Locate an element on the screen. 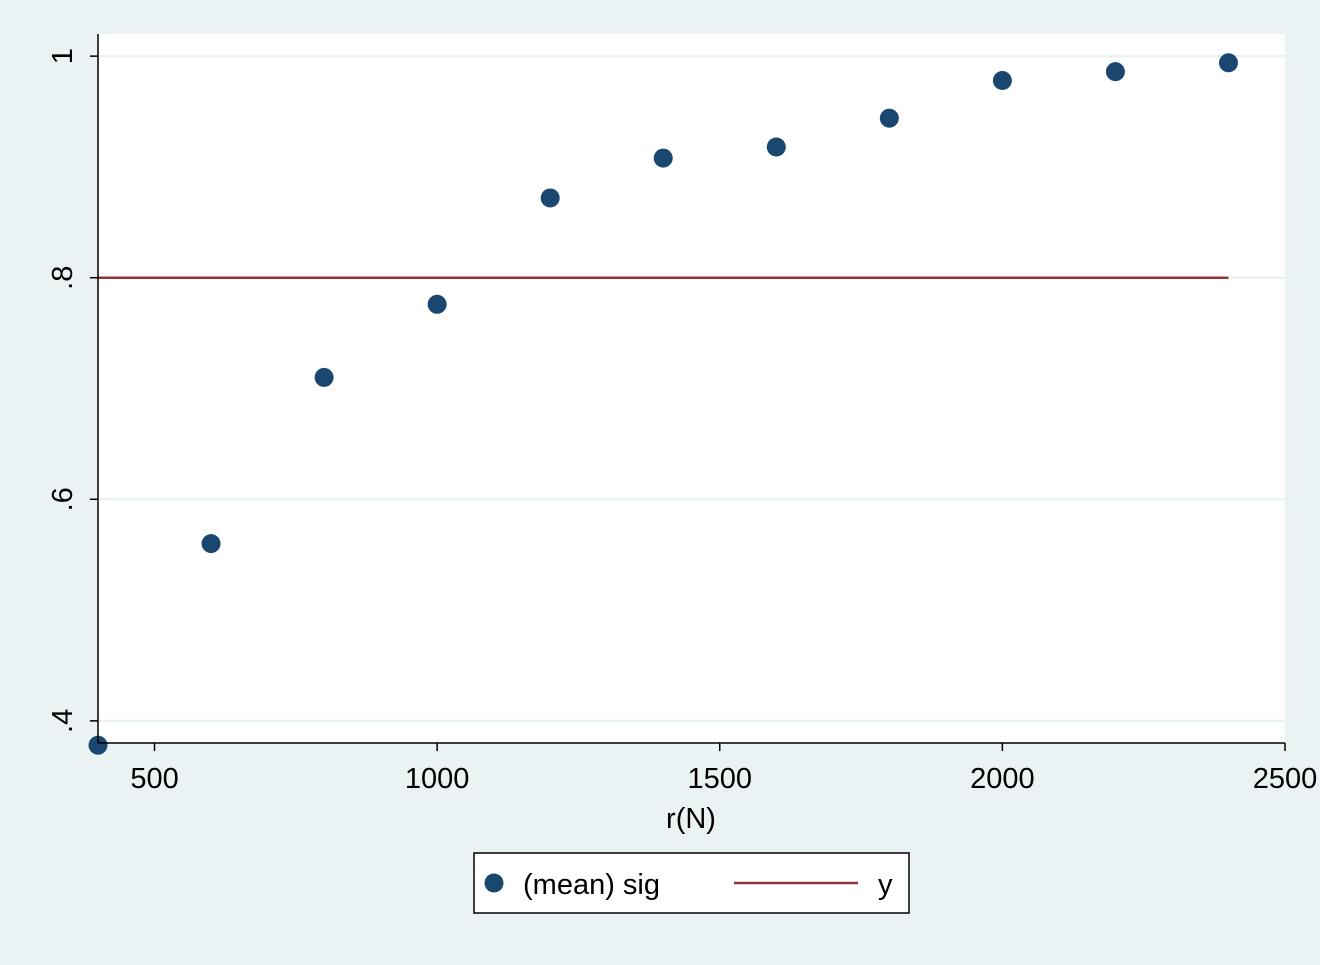 Image resolution: width=1320 pixels, height=965 pixels. y-tick-label: 1 is located at coordinates (63, 56).